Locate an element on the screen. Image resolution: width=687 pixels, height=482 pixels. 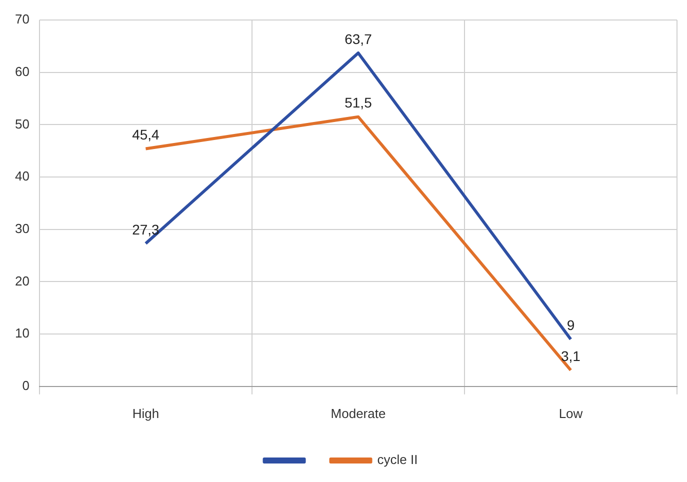
data-label: 45,4 is located at coordinates (146, 134).